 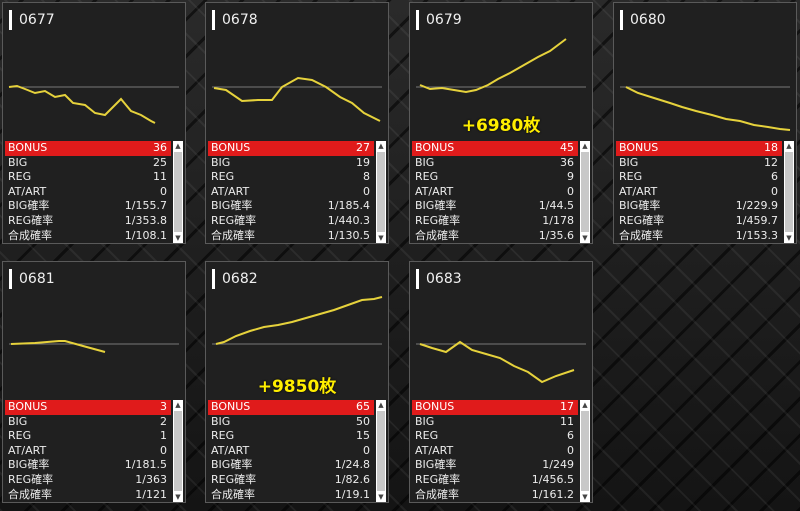 I want to click on row-bonus: BONUS 27, so click(x=291, y=148).